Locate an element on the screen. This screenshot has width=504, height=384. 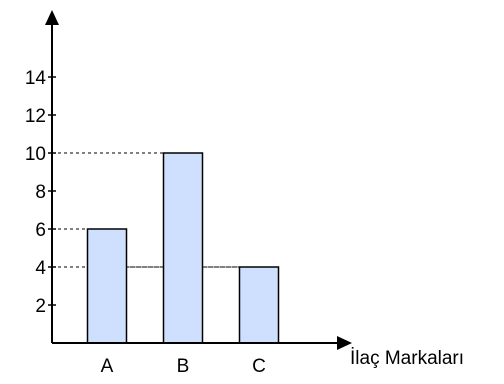
y-tick-label: 8 is located at coordinates (40, 192).